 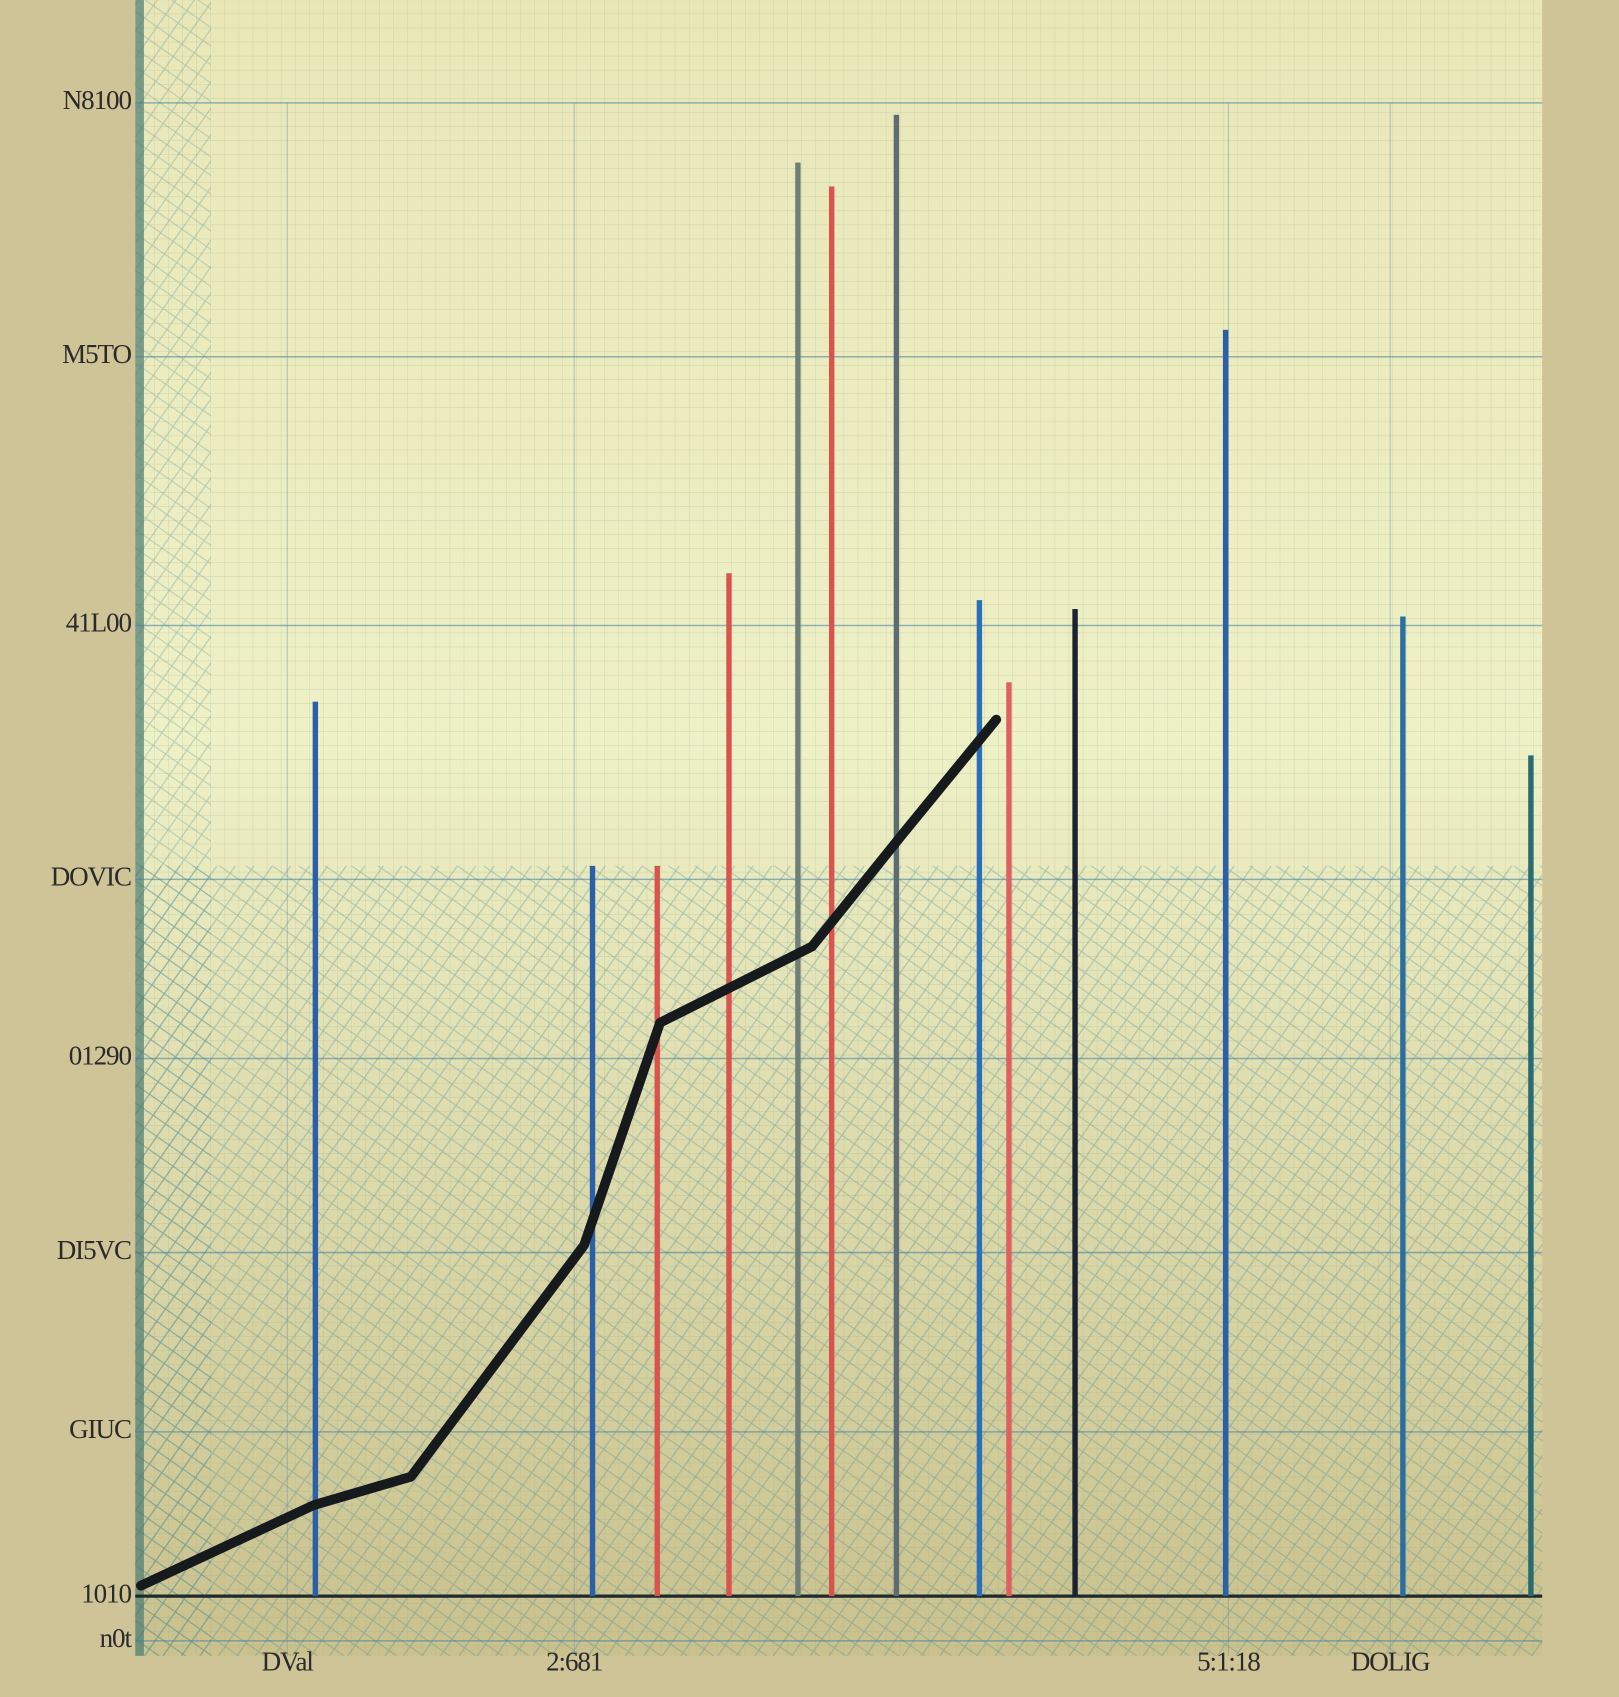 I want to click on x-tick-label: 2:681, so click(x=574, y=1662).